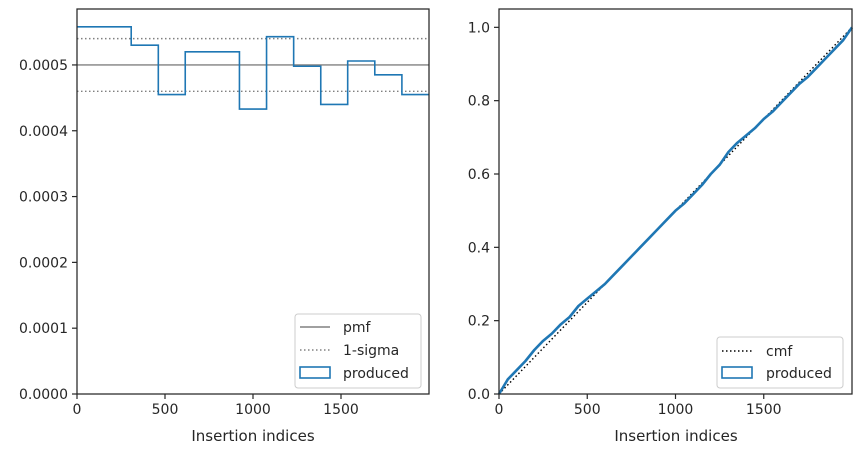  I want to click on cmf-xtick-label: 1000, so click(676, 410).